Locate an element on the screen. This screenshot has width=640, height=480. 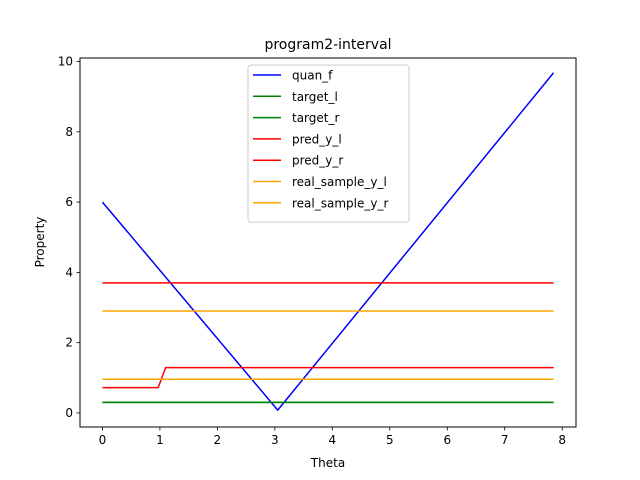
legend-box is located at coordinates (328, 143).